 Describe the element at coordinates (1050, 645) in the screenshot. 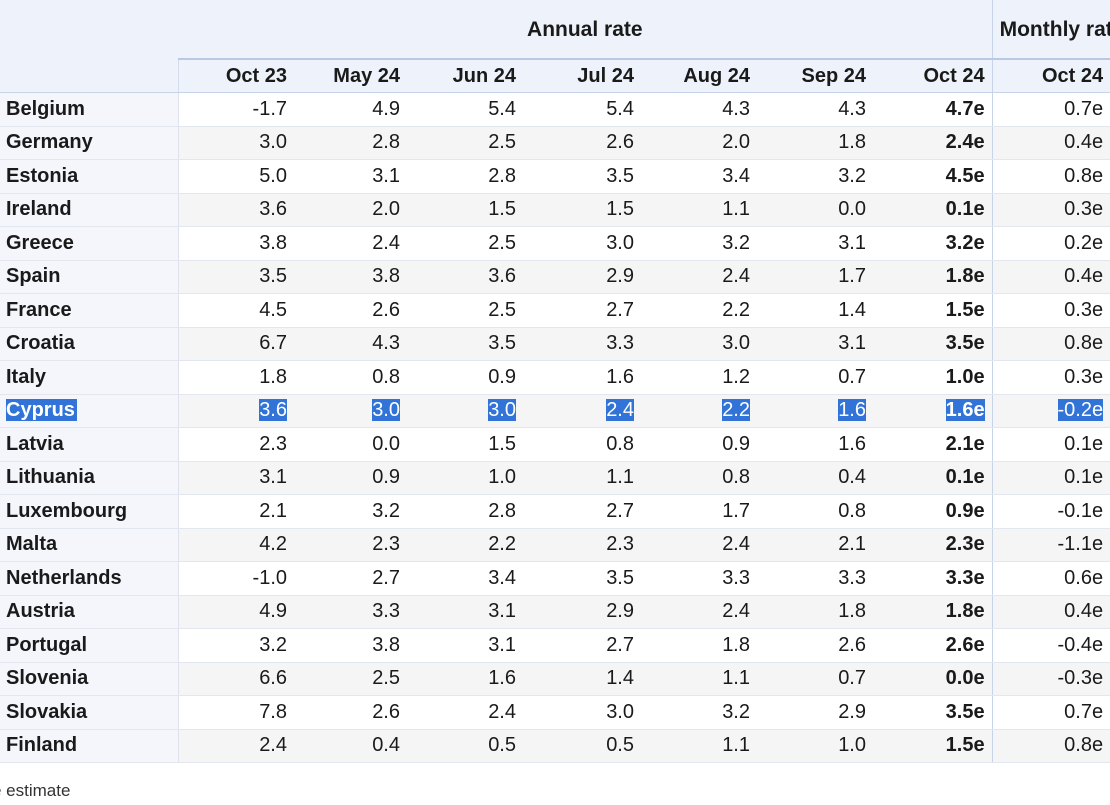

I see `value-cell: -0.4e` at that location.